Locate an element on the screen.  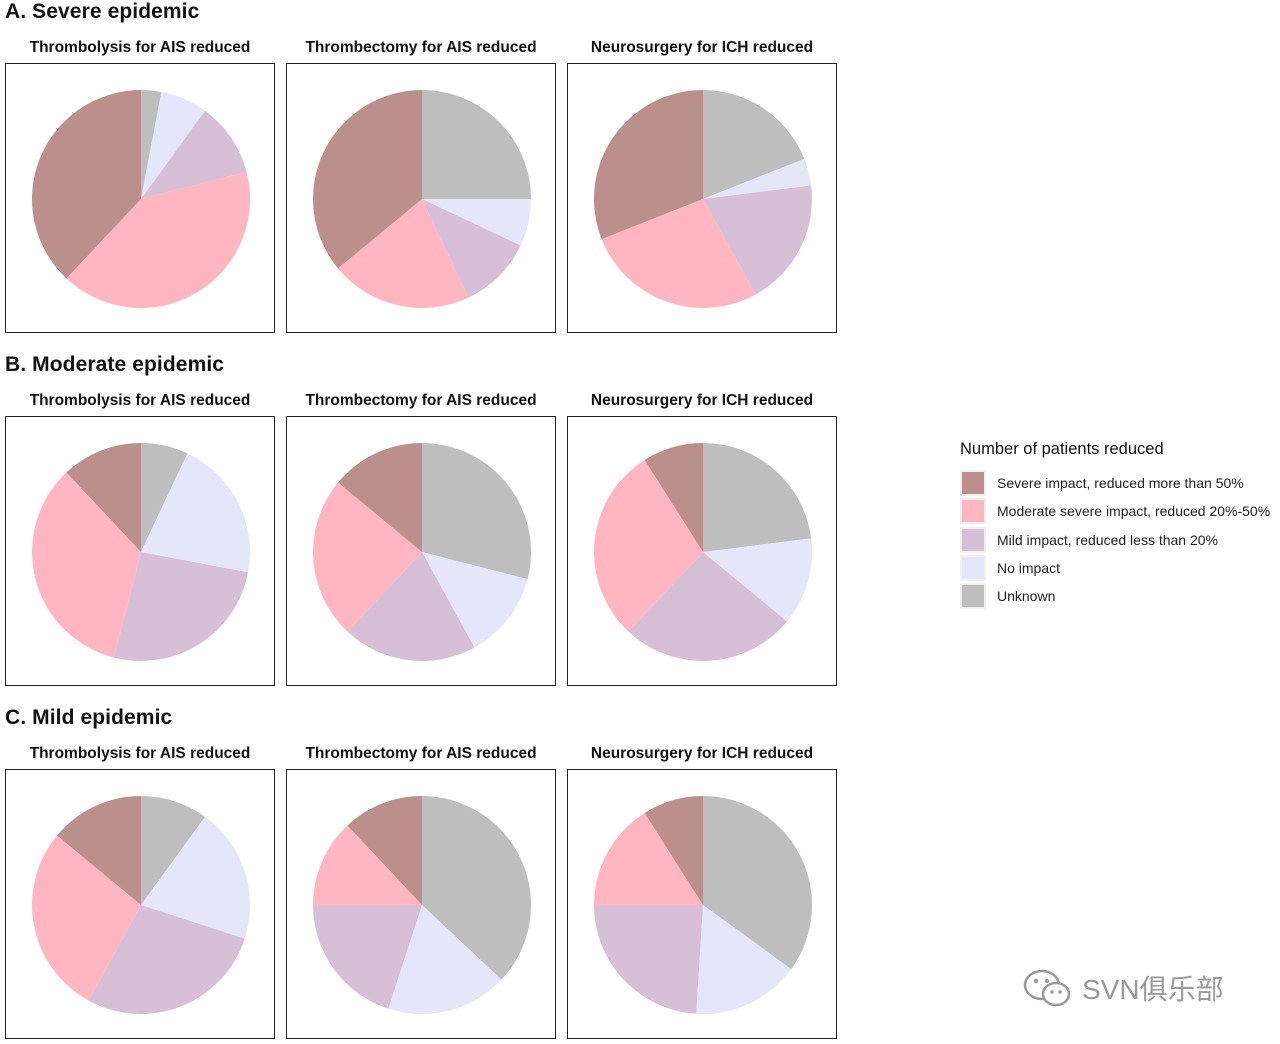
pie-panel-a1 is located at coordinates (140, 198).